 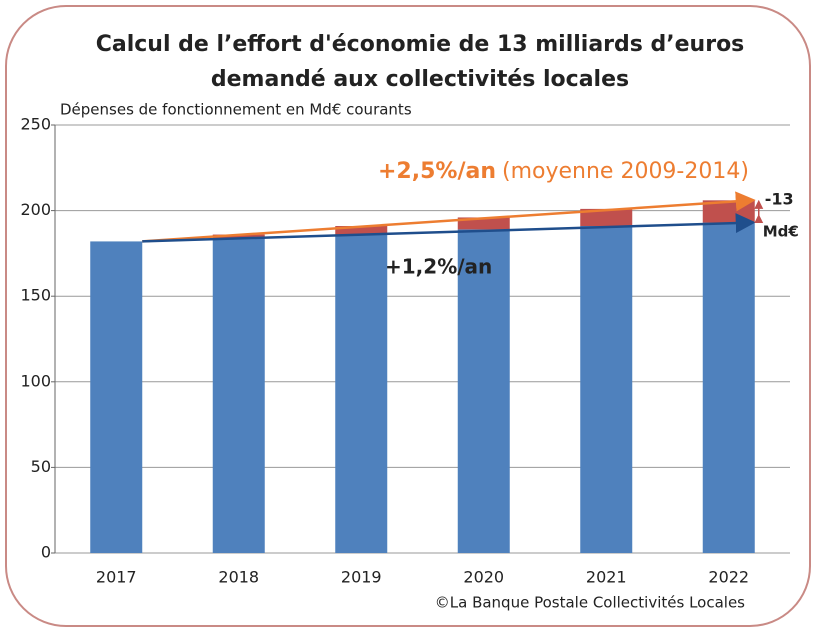 I want to click on y-tick-label: 100, so click(x=35, y=380).